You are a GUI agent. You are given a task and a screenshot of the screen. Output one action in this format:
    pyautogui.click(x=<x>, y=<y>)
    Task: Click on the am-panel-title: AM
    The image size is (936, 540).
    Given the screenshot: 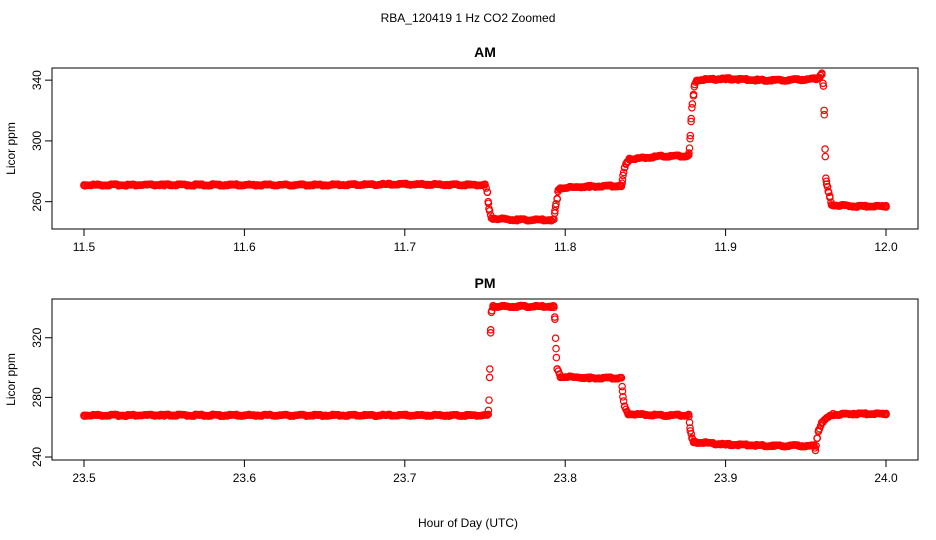 What is the action you would take?
    pyautogui.click(x=485, y=52)
    